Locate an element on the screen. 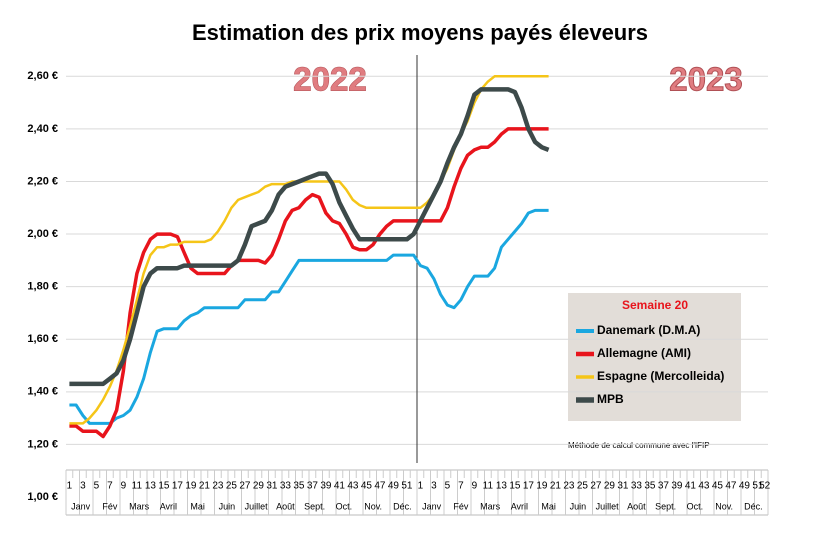  y-tick-label: 2,60 € is located at coordinates (42, 76).